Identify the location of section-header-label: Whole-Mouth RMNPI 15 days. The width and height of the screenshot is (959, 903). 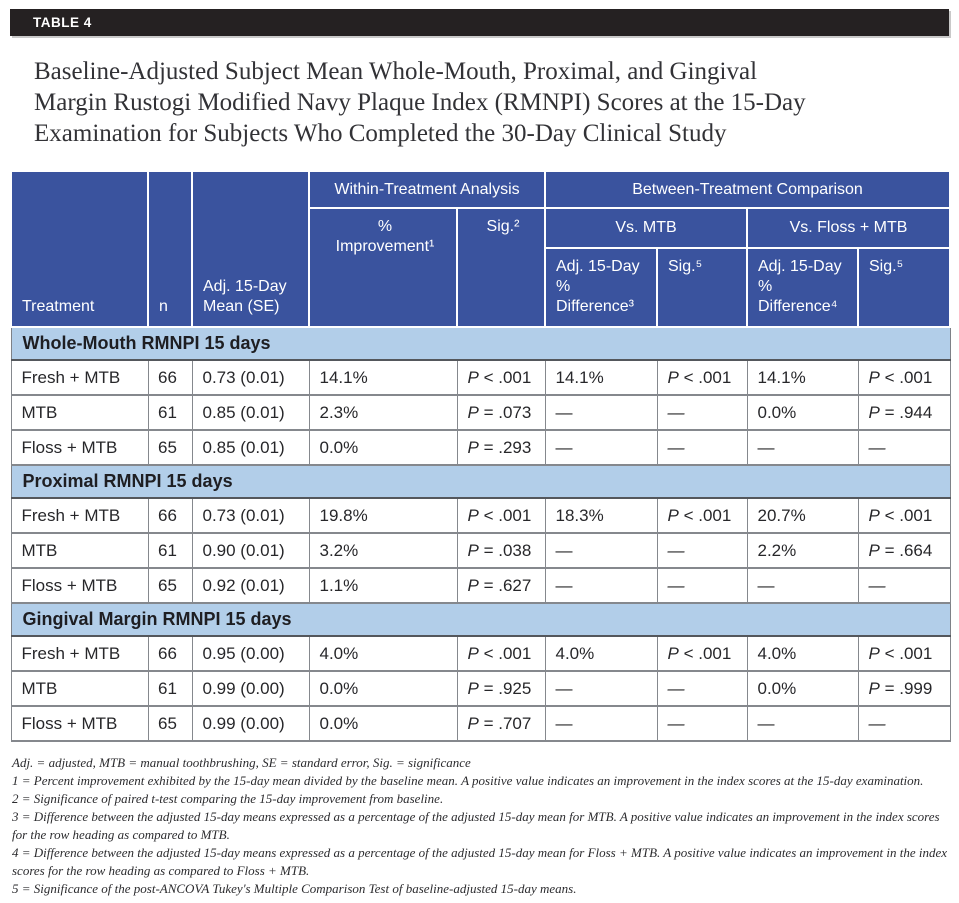
(480, 343).